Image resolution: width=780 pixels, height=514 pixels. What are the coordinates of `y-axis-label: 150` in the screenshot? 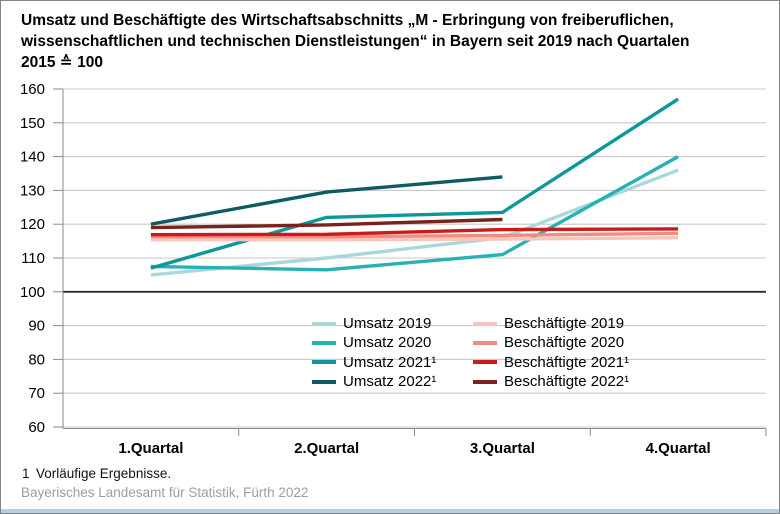 It's located at (32, 123).